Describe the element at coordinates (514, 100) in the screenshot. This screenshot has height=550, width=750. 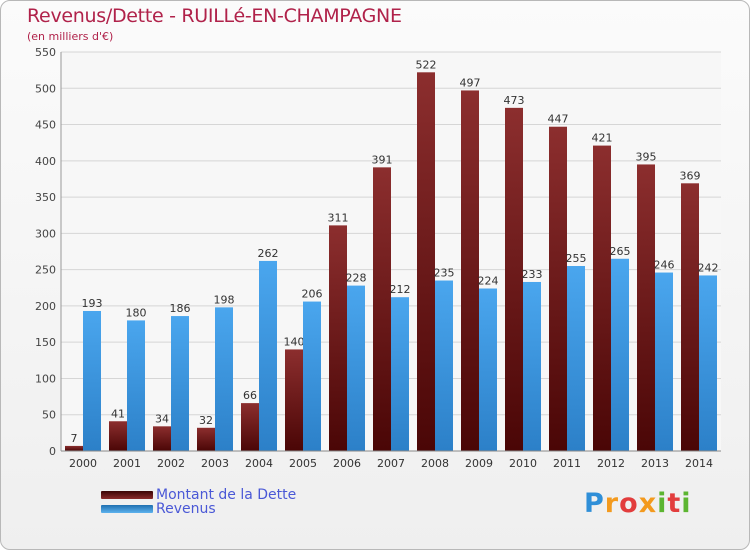
I see `value-label-dette: 473` at that location.